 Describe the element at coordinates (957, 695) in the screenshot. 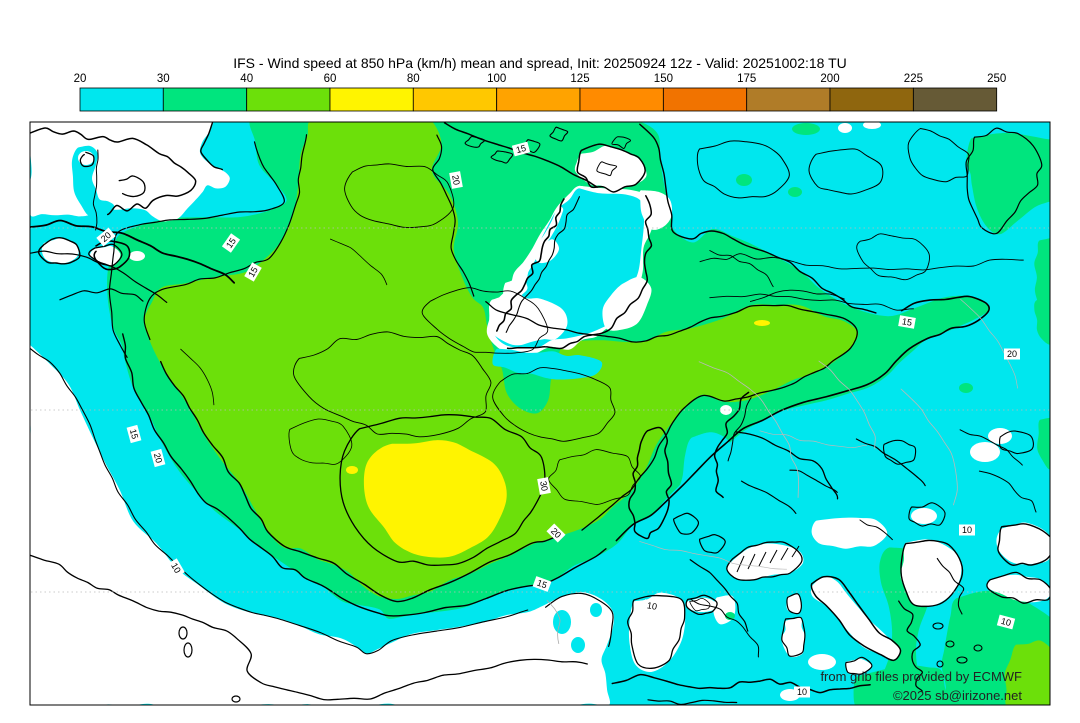

I see `svg-text: ©2025 sb@irizone.net` at that location.